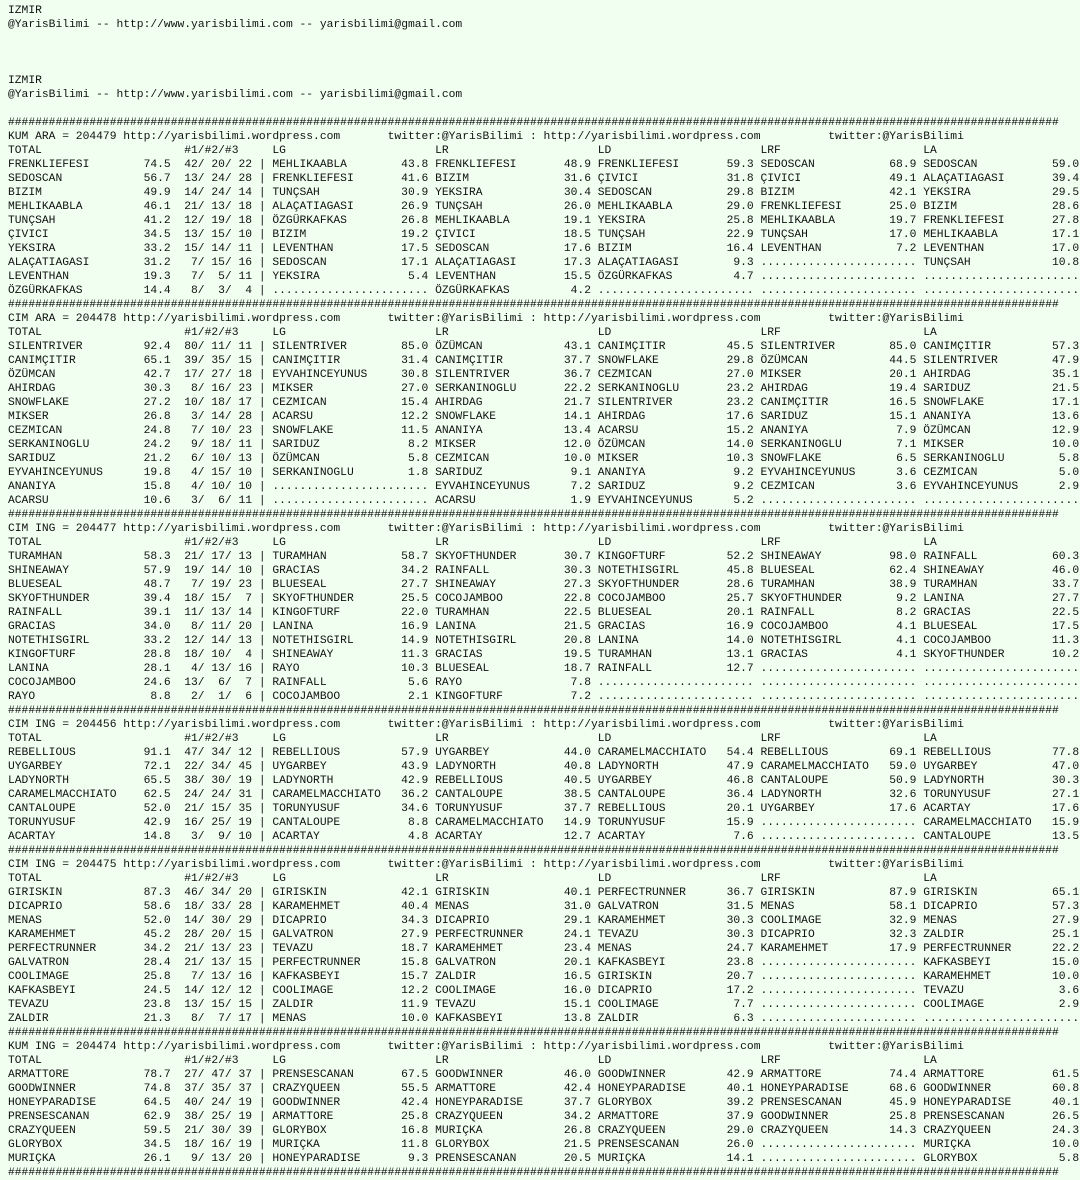 The height and width of the screenshot is (1180, 1080). I want to click on header-lg: LG, so click(279, 333).